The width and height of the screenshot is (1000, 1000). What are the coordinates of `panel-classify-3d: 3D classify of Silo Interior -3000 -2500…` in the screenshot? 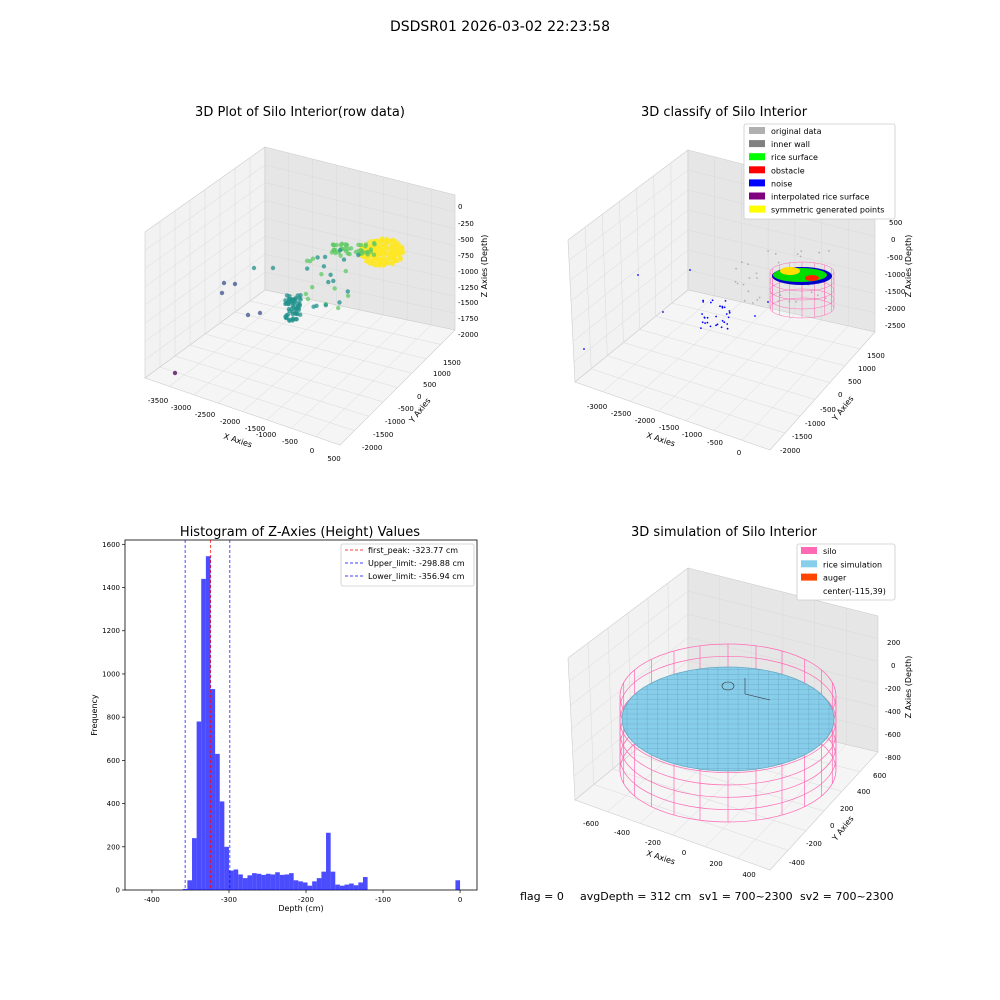 It's located at (740, 281).